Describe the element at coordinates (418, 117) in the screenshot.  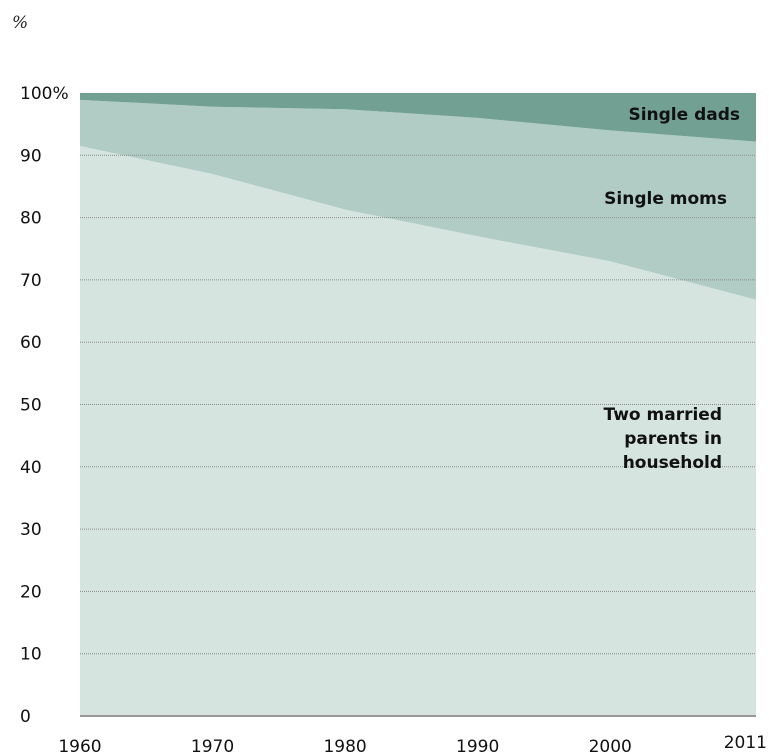
I see `area-single-dads` at that location.